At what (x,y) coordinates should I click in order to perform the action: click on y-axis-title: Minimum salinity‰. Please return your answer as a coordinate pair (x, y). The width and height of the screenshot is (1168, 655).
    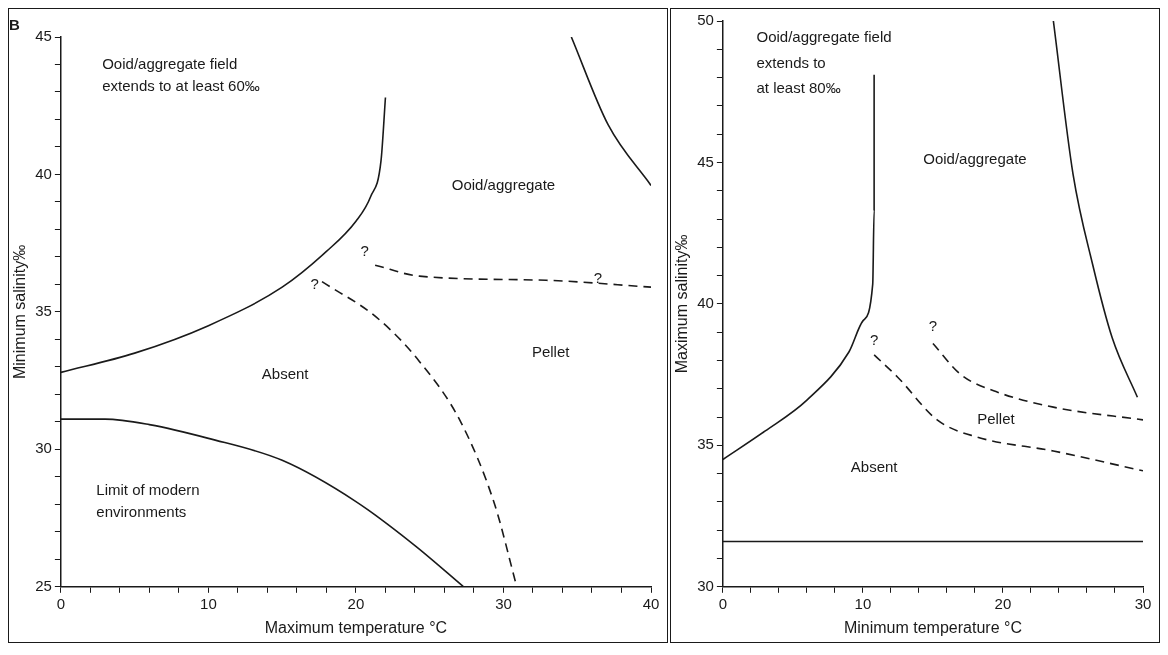
    Looking at the image, I should click on (20, 312).